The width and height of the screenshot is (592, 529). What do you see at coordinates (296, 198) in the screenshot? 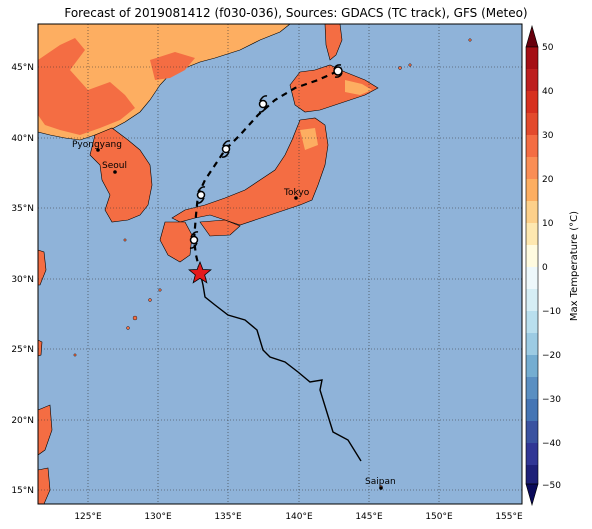
I see `city-dot-tokyo` at bounding box center [296, 198].